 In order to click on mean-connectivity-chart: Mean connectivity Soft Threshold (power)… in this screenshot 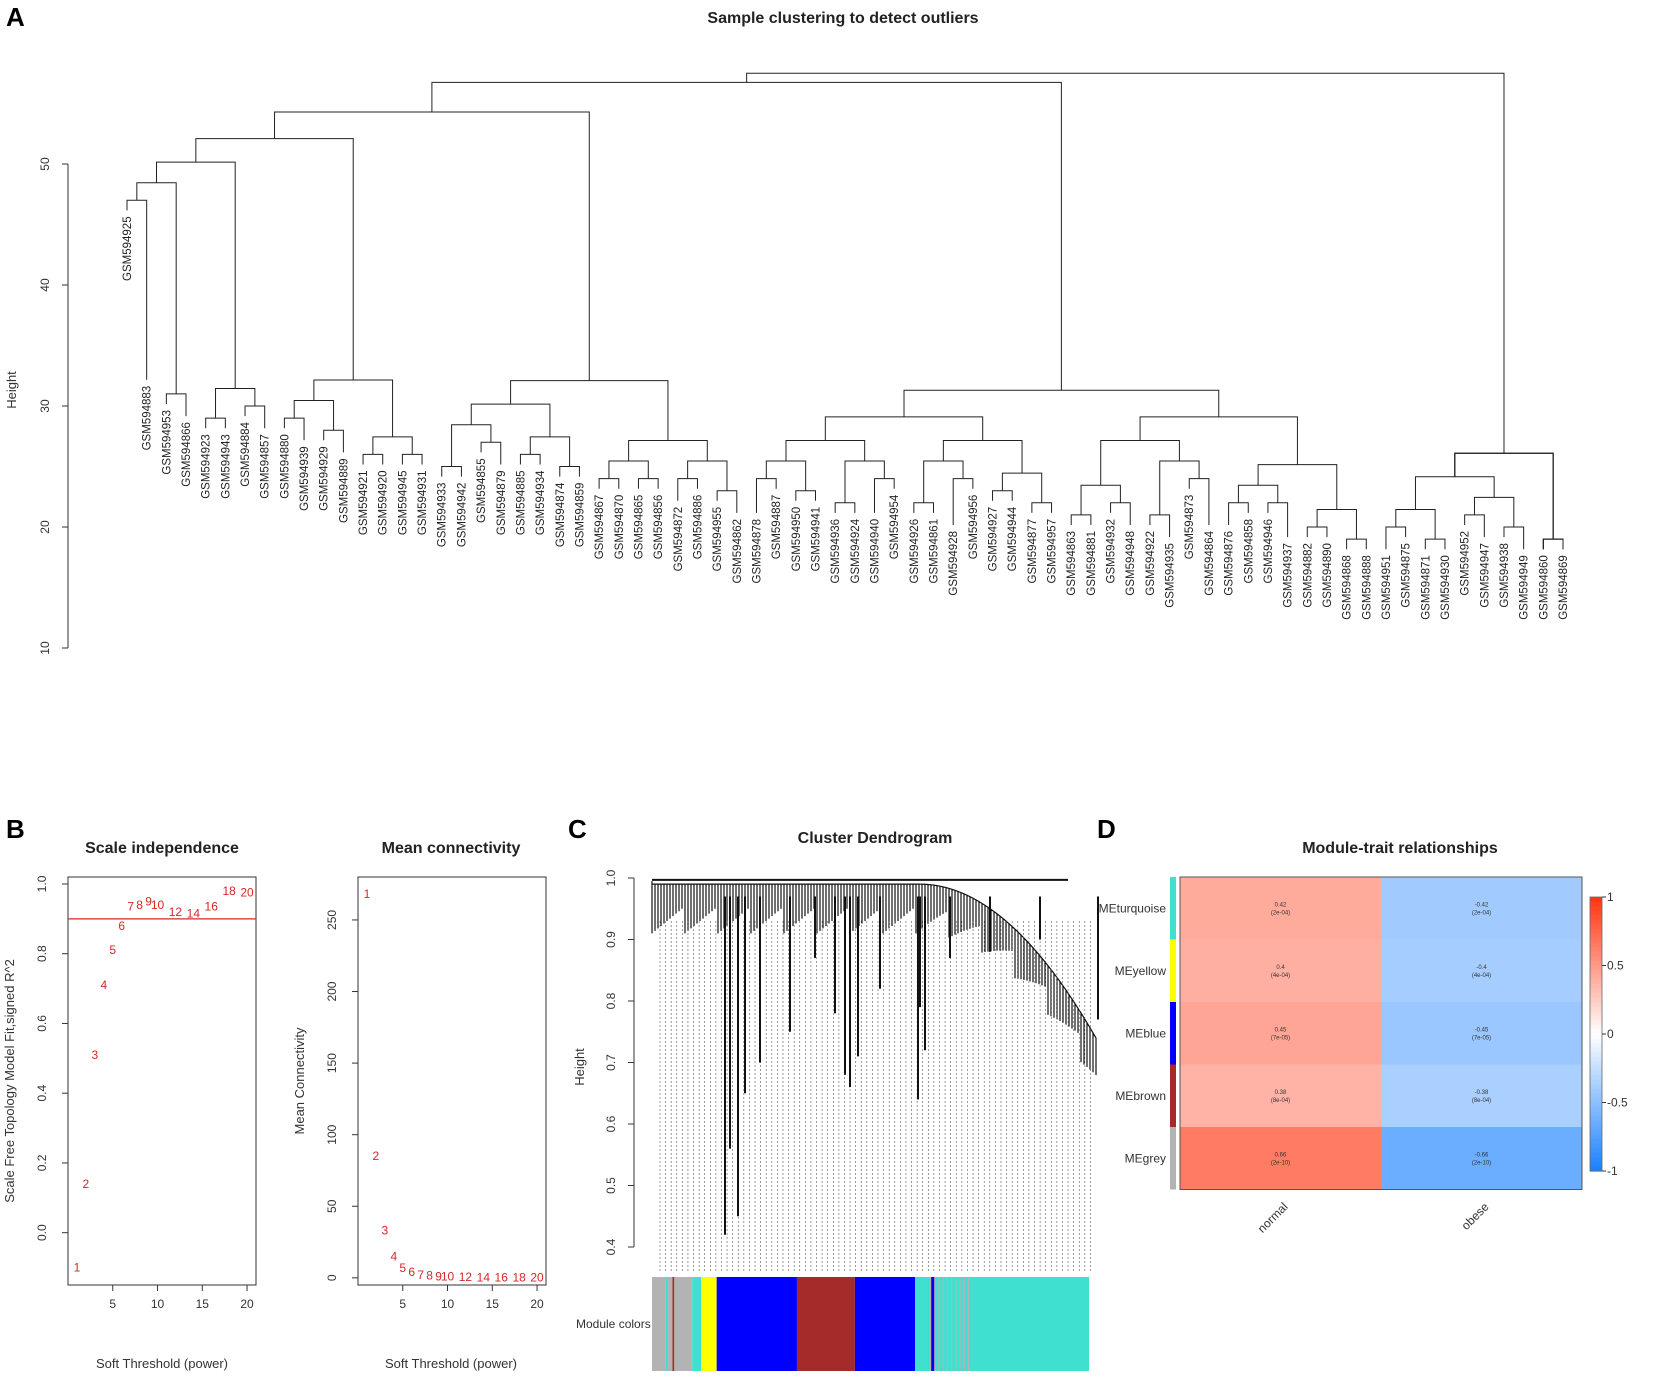, I will do `click(419, 1105)`.